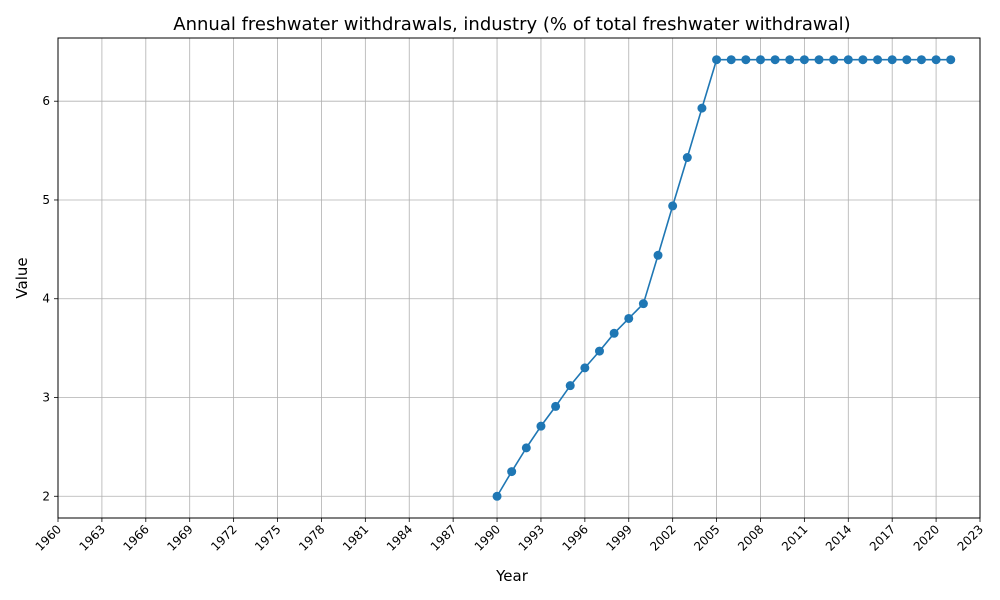 This screenshot has width=1000, height=600. Describe the element at coordinates (46, 398) in the screenshot. I see `y-tick-label: 3` at that location.